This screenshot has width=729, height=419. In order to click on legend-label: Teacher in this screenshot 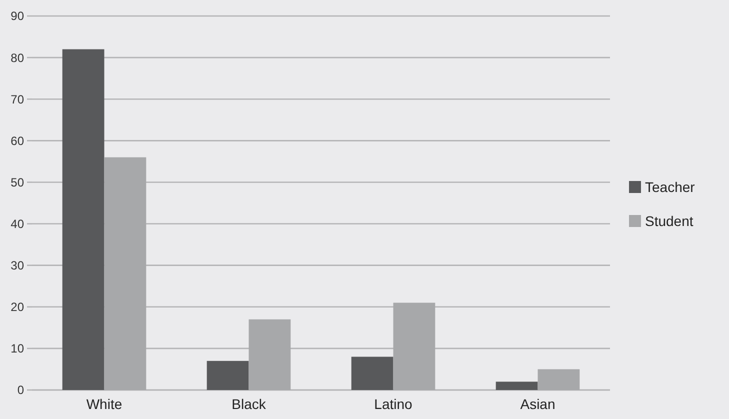, I will do `click(670, 186)`.